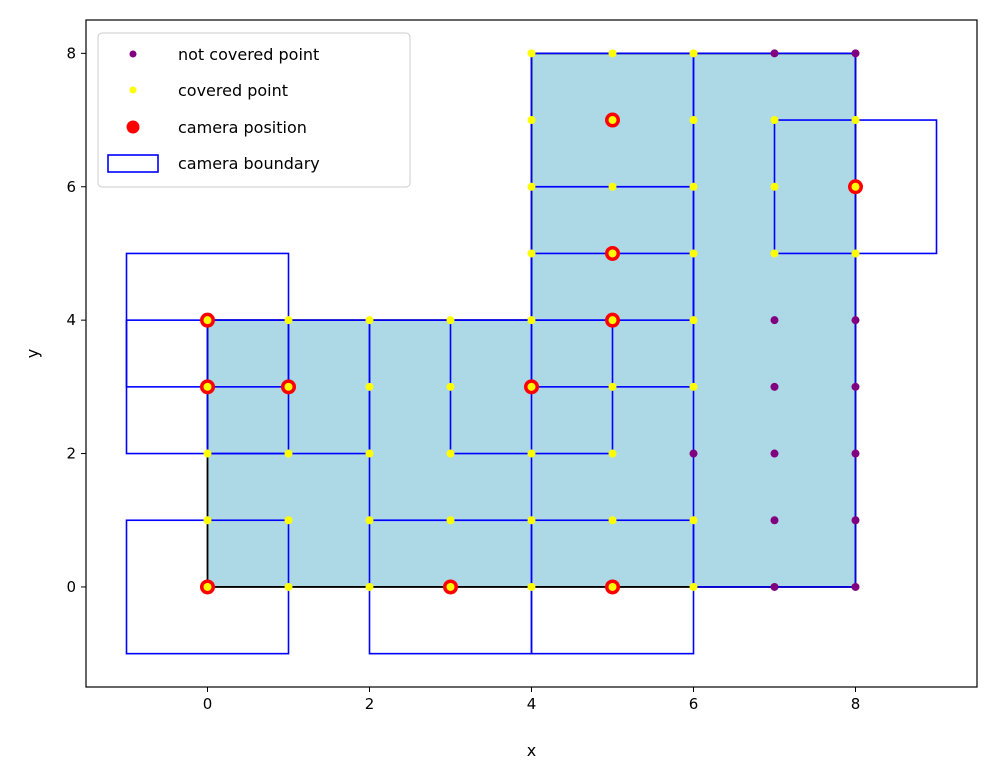 The width and height of the screenshot is (999, 780). What do you see at coordinates (856, 704) in the screenshot?
I see `x-tick-label: 8` at bounding box center [856, 704].